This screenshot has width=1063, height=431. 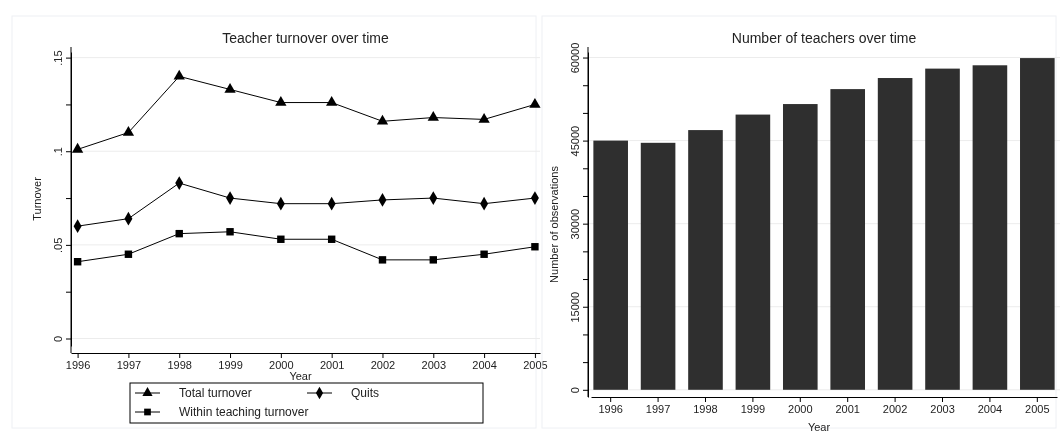 I want to click on legend-label: Total turnover, so click(x=215, y=393).